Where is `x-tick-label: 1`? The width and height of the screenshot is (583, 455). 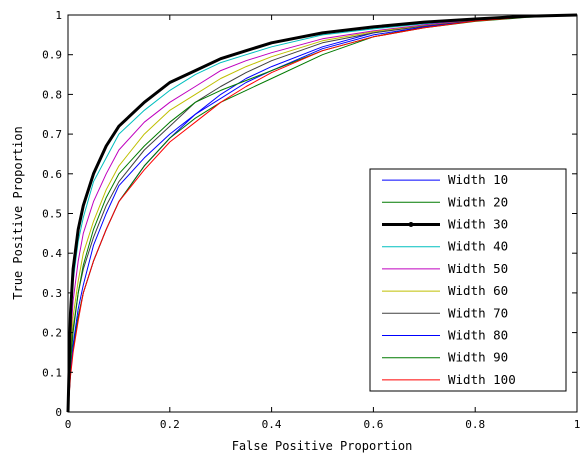 x-tick-label: 1 is located at coordinates (577, 424).